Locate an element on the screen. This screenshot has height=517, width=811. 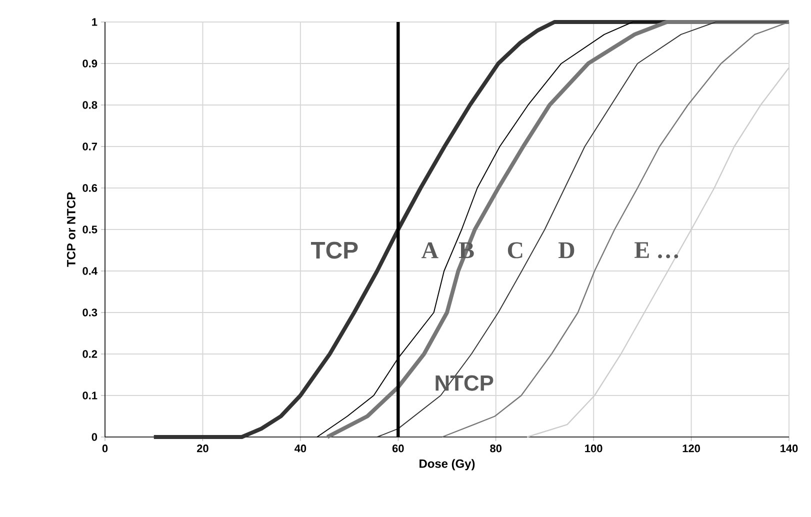
x-tick-label: 80 is located at coordinates (496, 448).